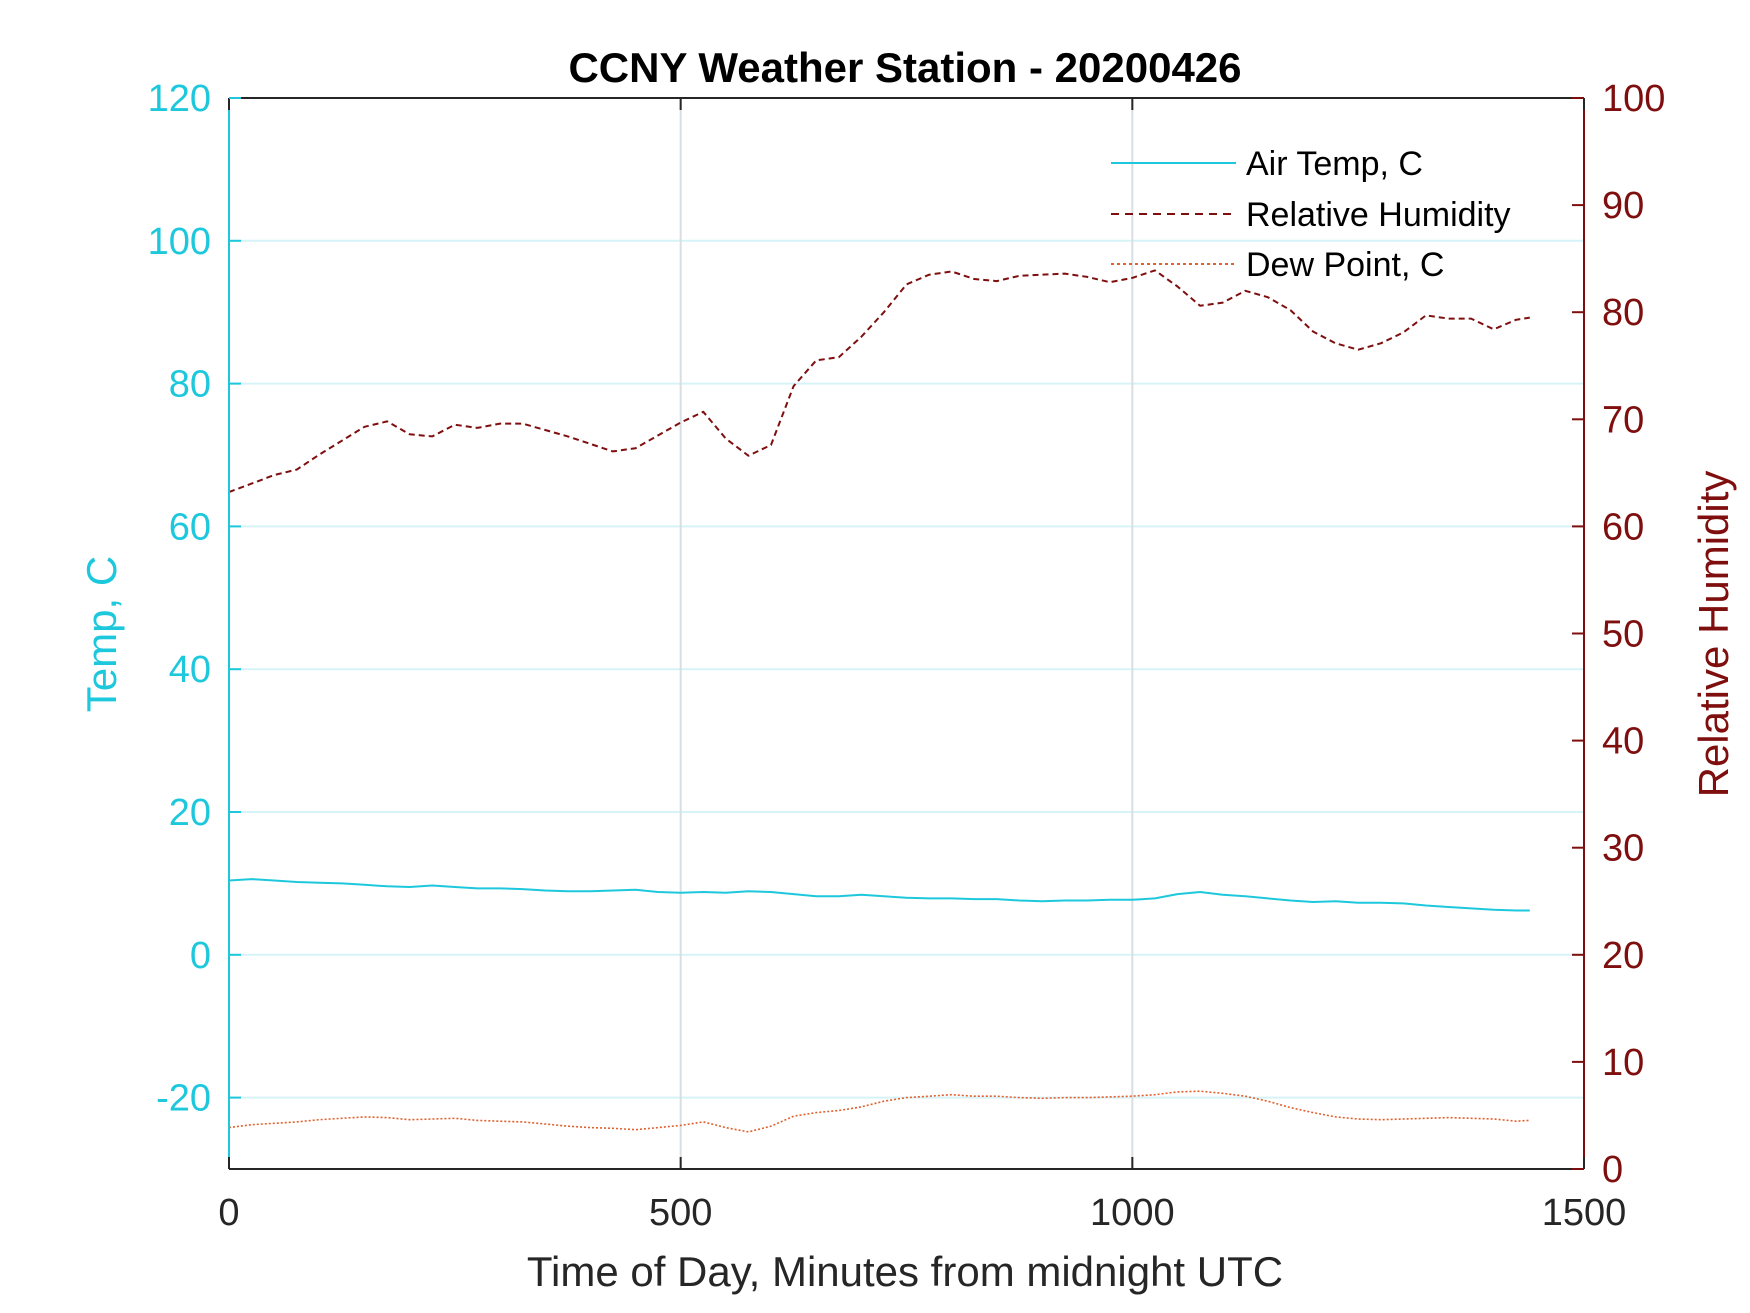 This screenshot has height=1313, width=1750. Describe the element at coordinates (101, 634) in the screenshot. I see `y-axis-label-left: Temp, C` at that location.